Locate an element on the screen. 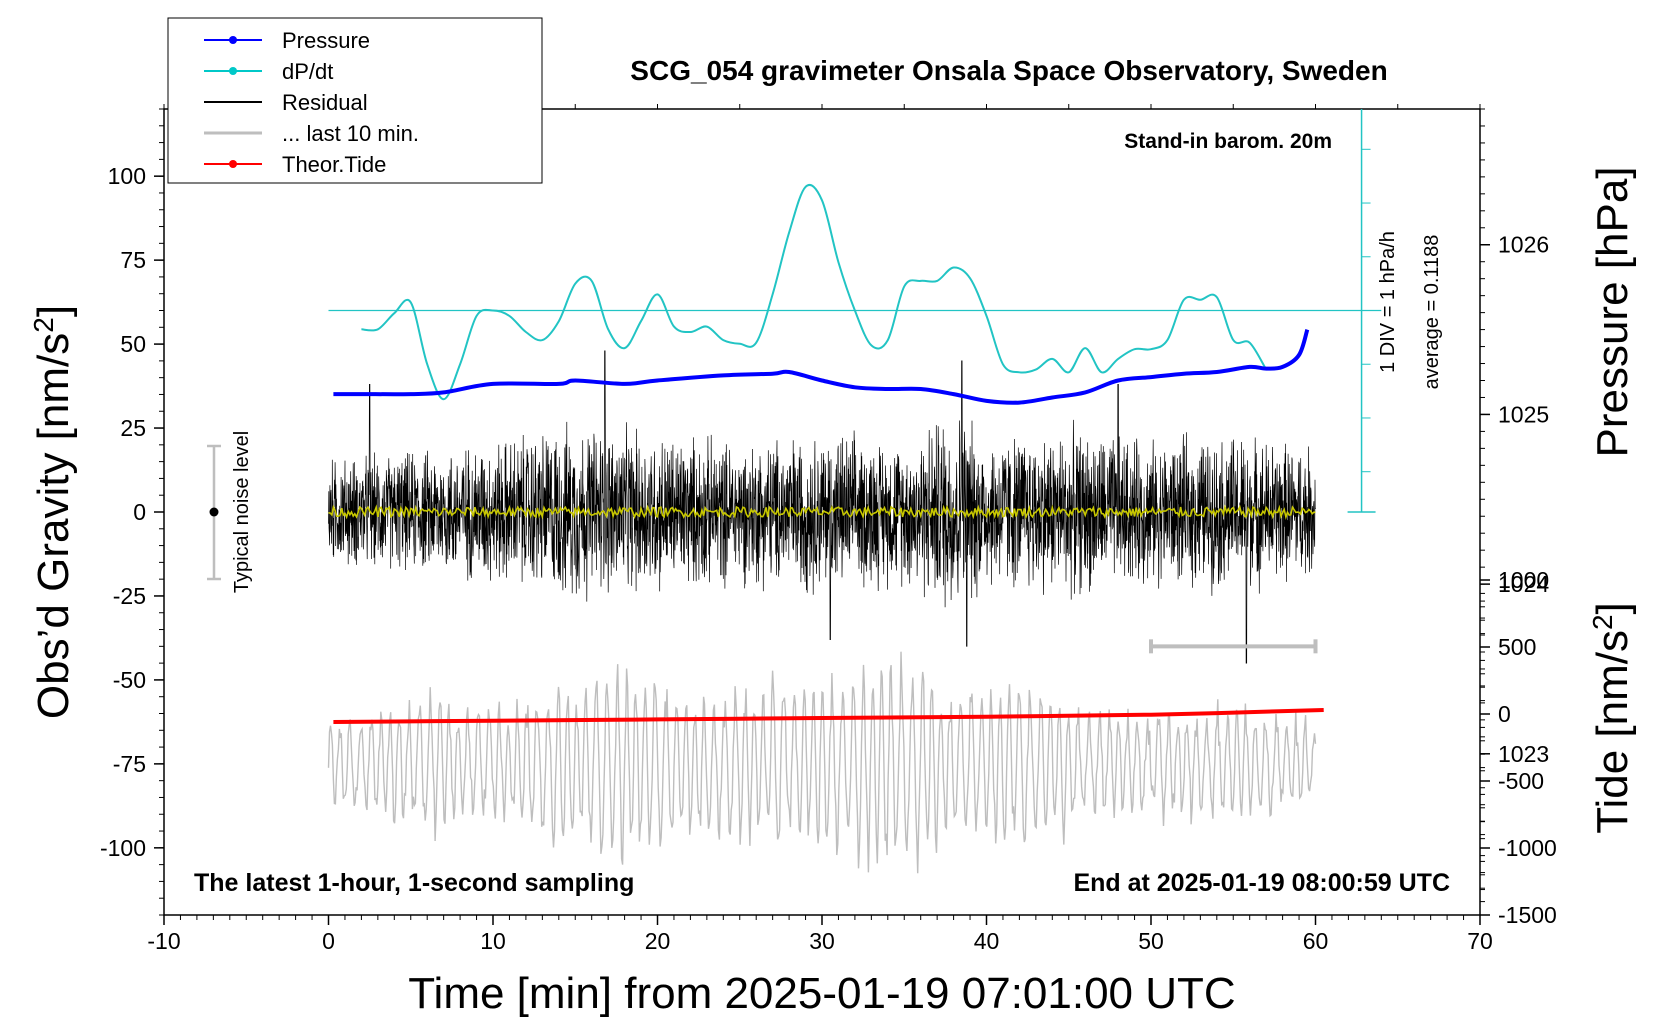 The image size is (1660, 1020). y-tick-label: 50 is located at coordinates (133, 344).